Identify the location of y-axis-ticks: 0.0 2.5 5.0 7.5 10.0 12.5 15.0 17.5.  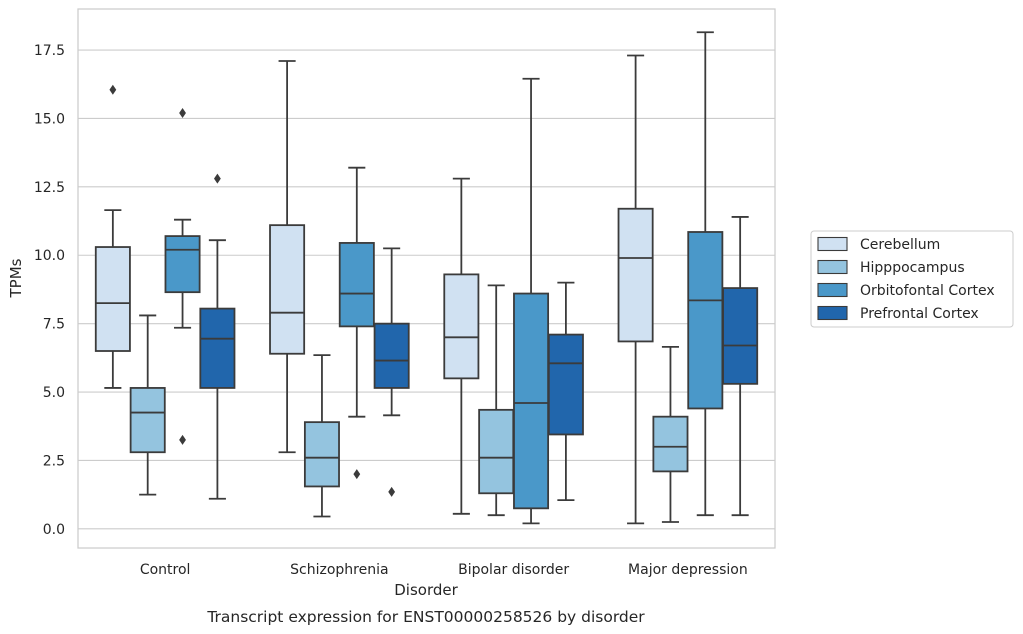
(49, 290).